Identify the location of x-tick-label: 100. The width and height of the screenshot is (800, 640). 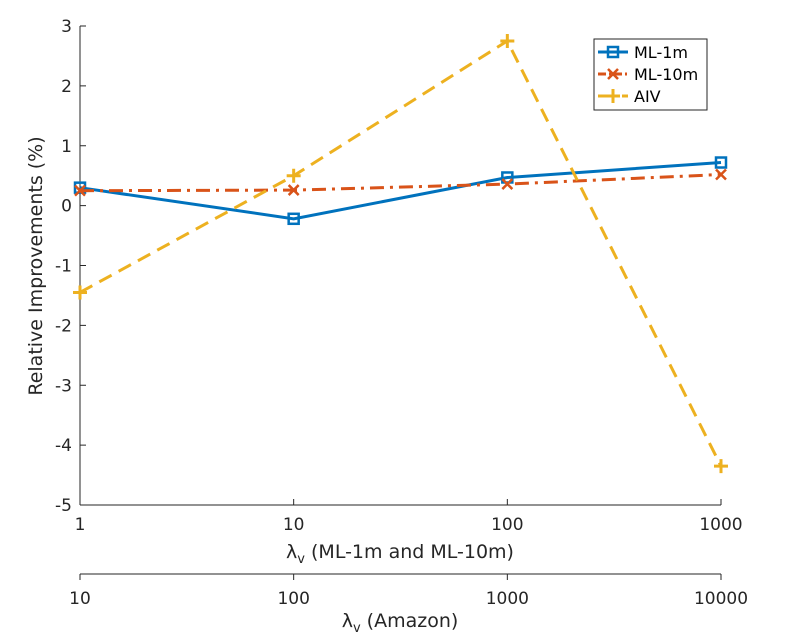
(507, 525).